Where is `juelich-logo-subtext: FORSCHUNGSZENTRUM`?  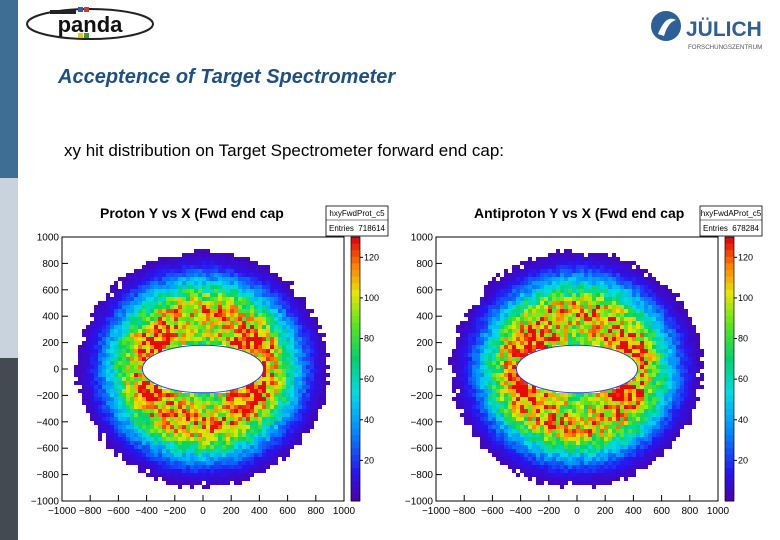 juelich-logo-subtext: FORSCHUNGSZENTRUM is located at coordinates (725, 47).